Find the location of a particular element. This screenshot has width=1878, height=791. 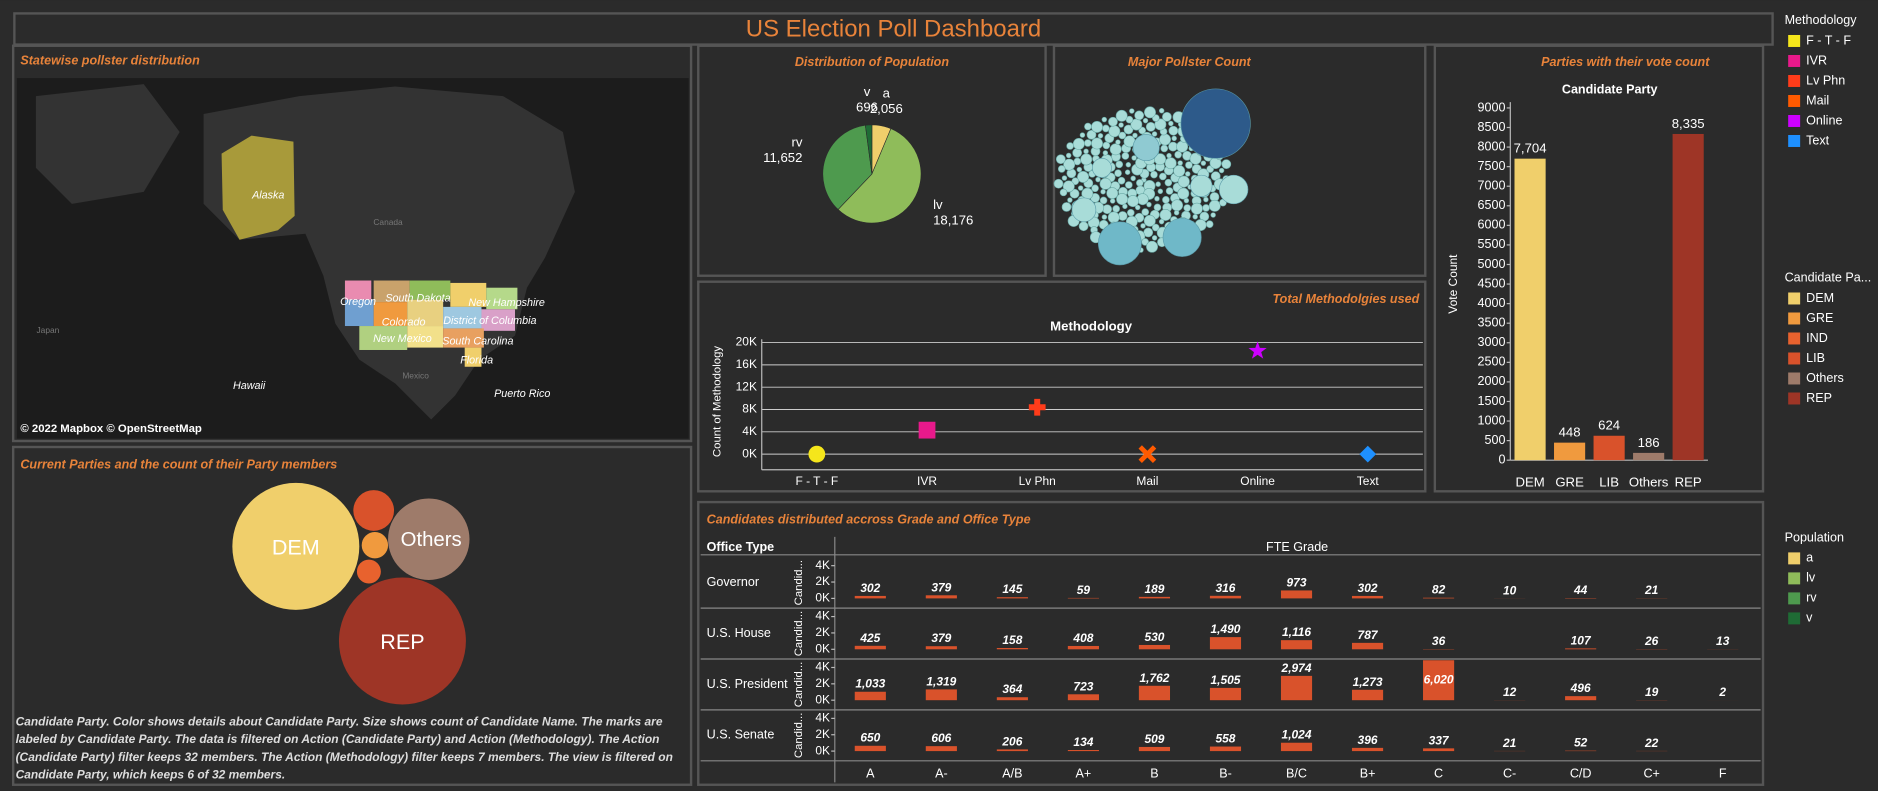

value-label: 26 is located at coordinates (1651, 641).